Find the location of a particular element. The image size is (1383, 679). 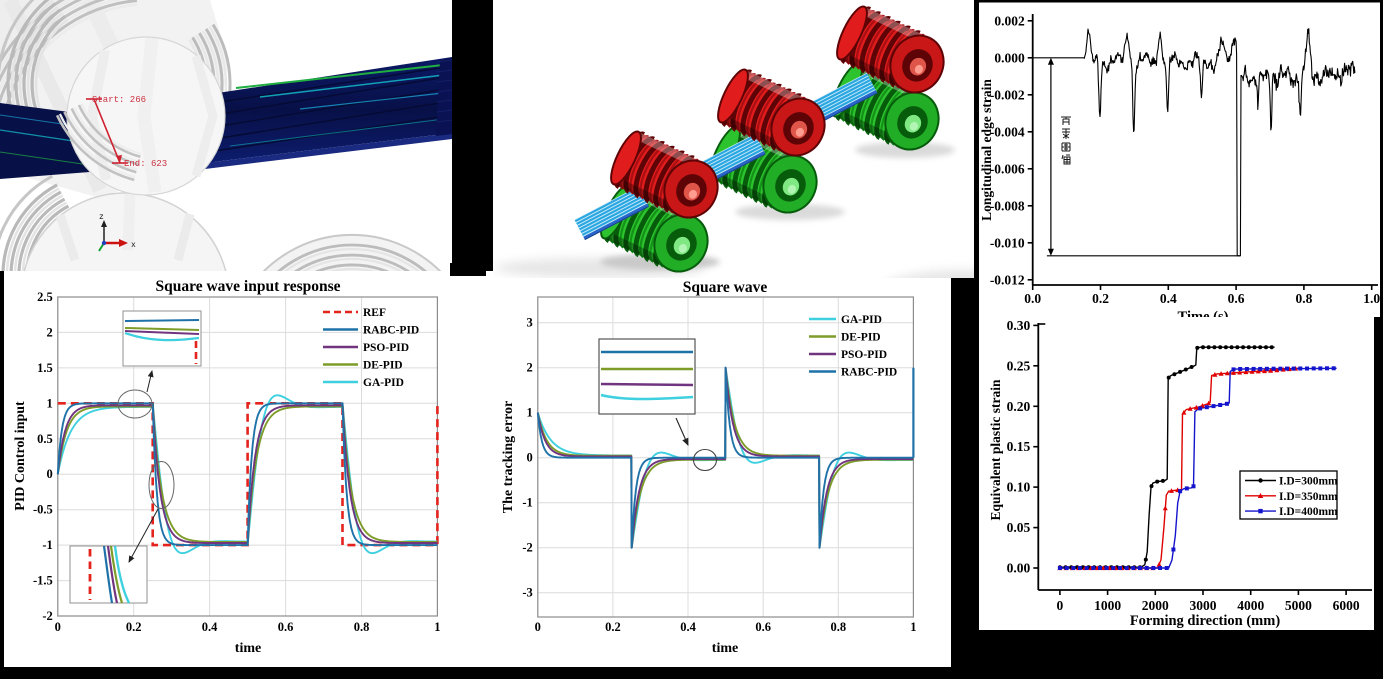

svg-text: -1.5 is located at coordinates (43, 581).